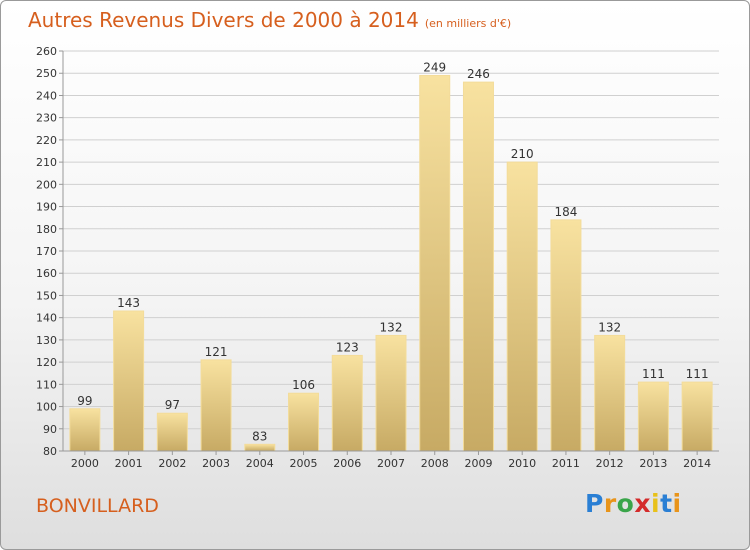  What do you see at coordinates (46, 251) in the screenshot?
I see `y-tick-label: 170` at bounding box center [46, 251].